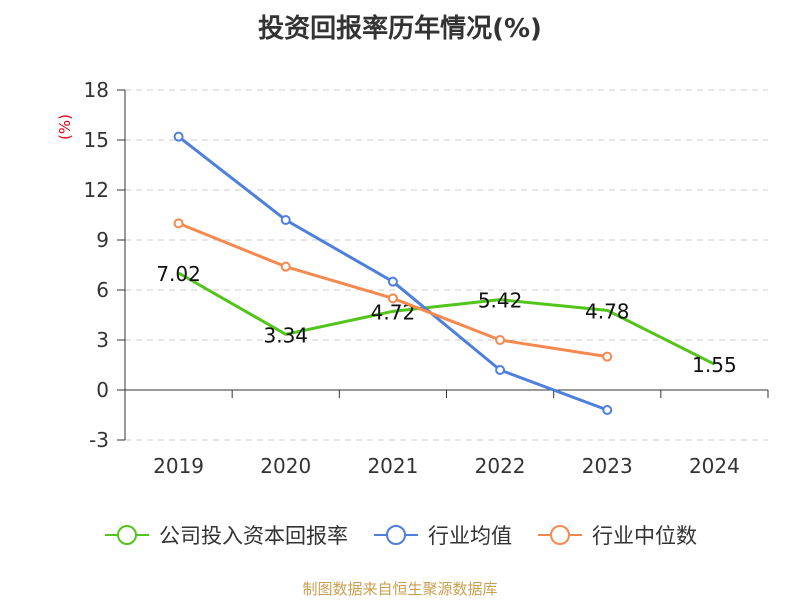  What do you see at coordinates (99, 440) in the screenshot?
I see `y-tick-label: -3` at bounding box center [99, 440].